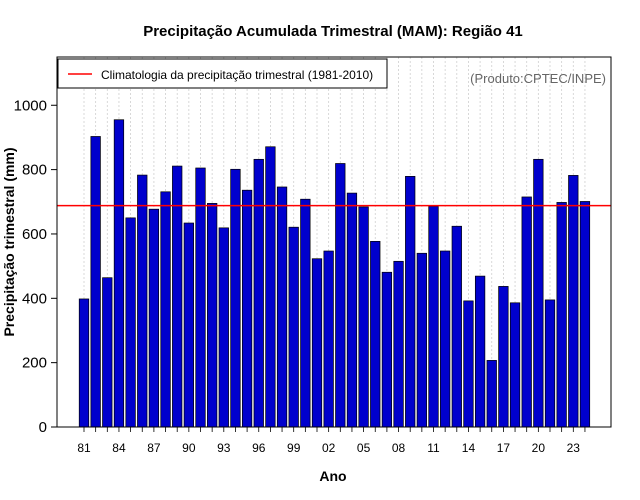  I want to click on x-tick-label-11: 11, so click(433, 448).